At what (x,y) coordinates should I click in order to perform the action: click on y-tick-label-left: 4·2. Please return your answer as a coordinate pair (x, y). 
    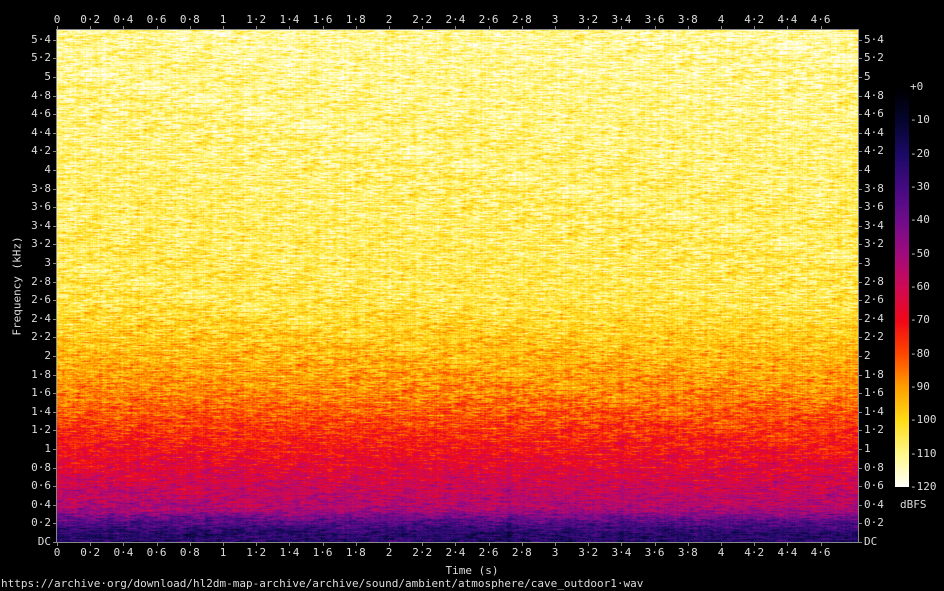
    Looking at the image, I should click on (41, 151).